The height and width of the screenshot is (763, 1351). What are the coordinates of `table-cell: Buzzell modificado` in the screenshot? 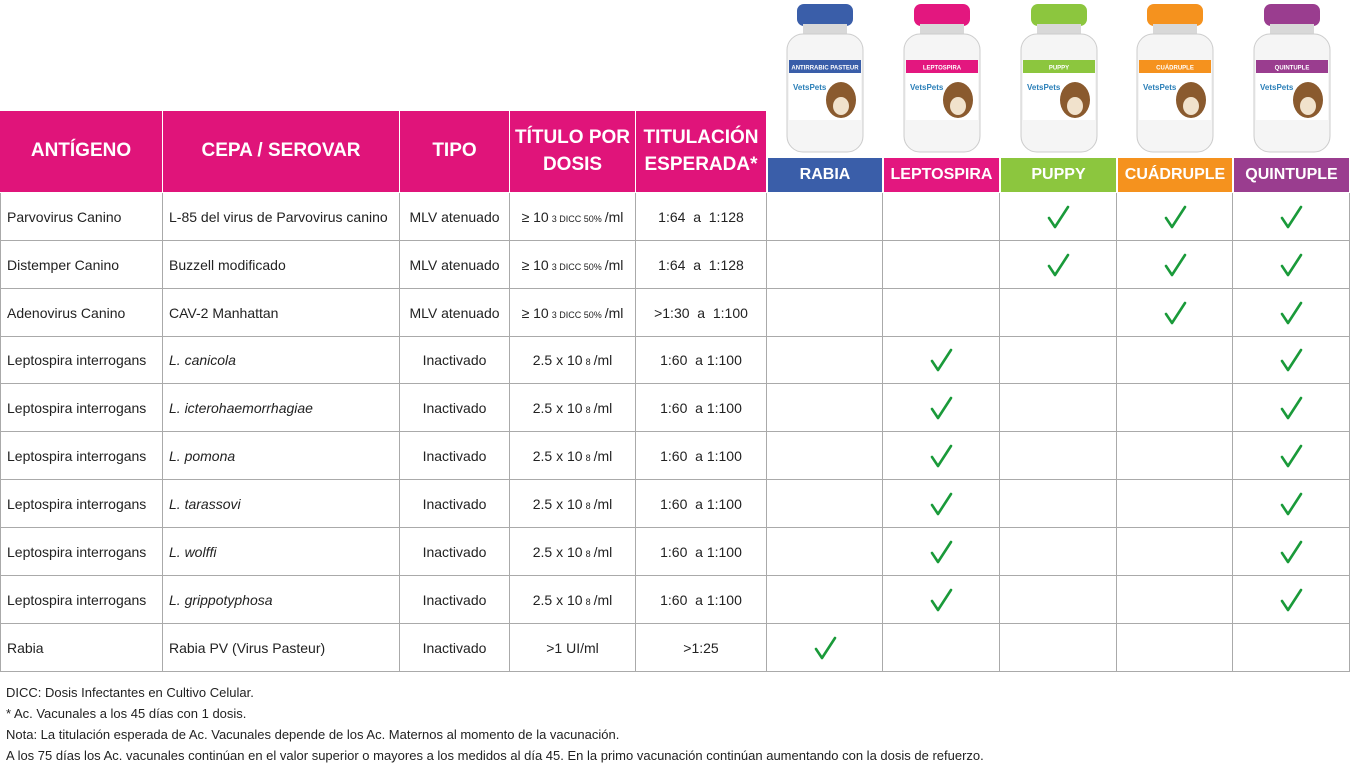 It's located at (281, 265).